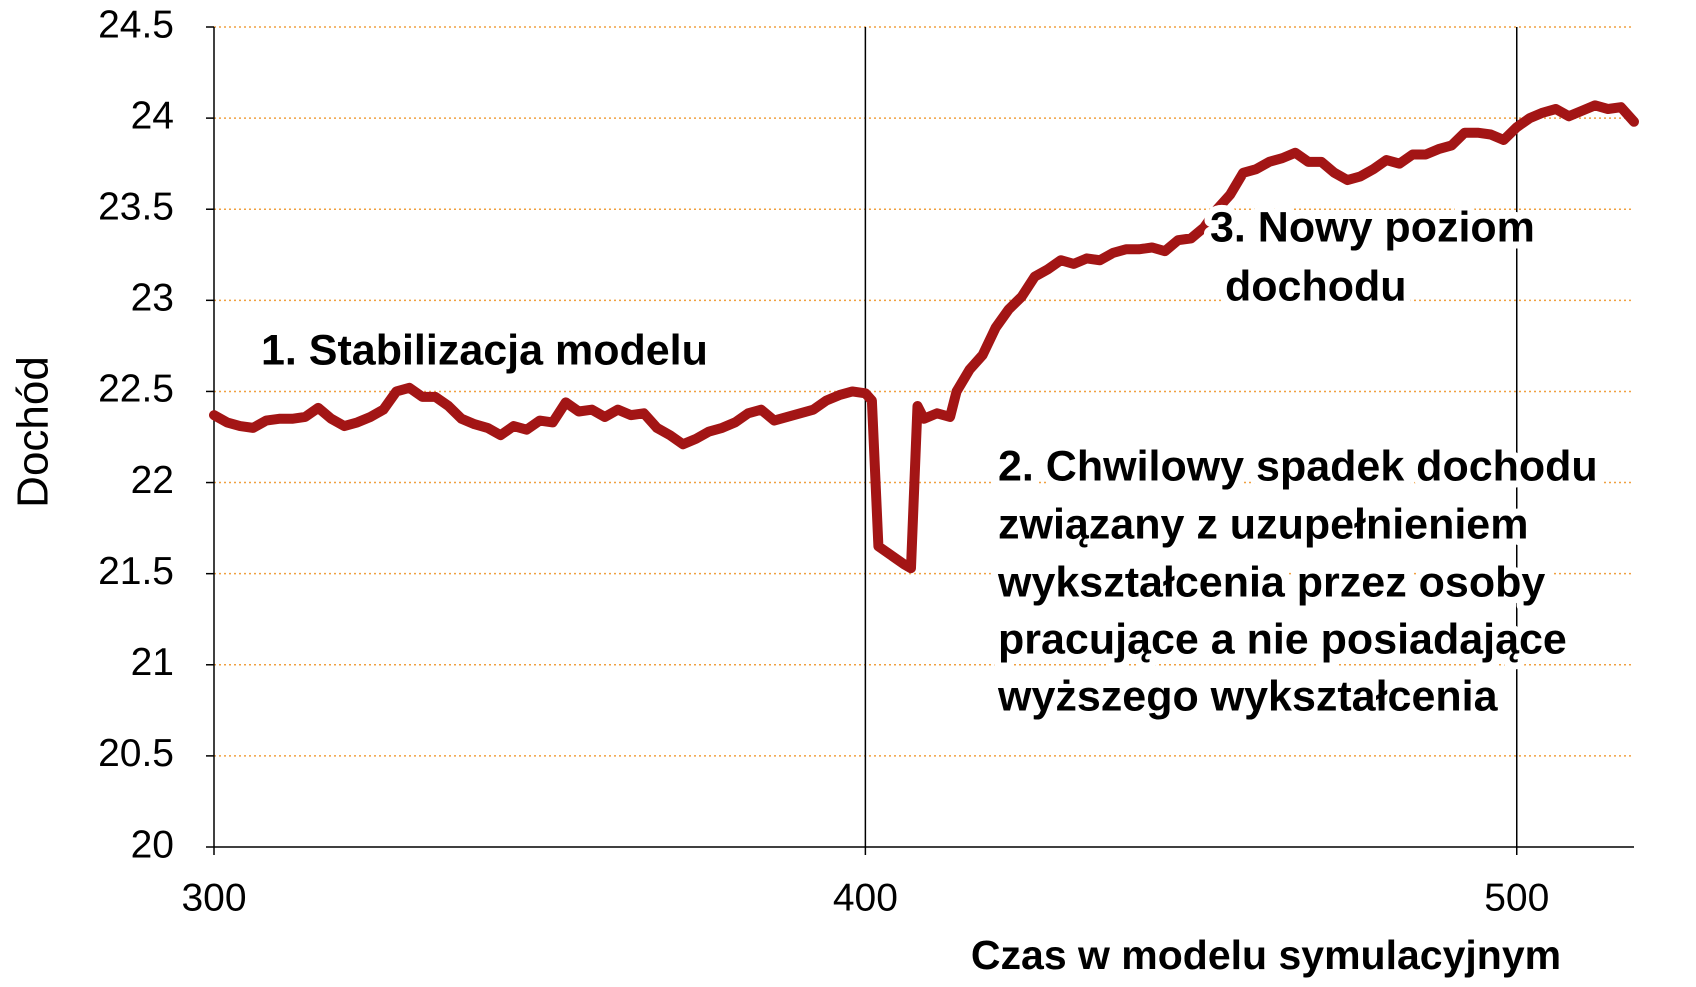  What do you see at coordinates (213, 897) in the screenshot?
I see `x-tick-label: 300` at bounding box center [213, 897].